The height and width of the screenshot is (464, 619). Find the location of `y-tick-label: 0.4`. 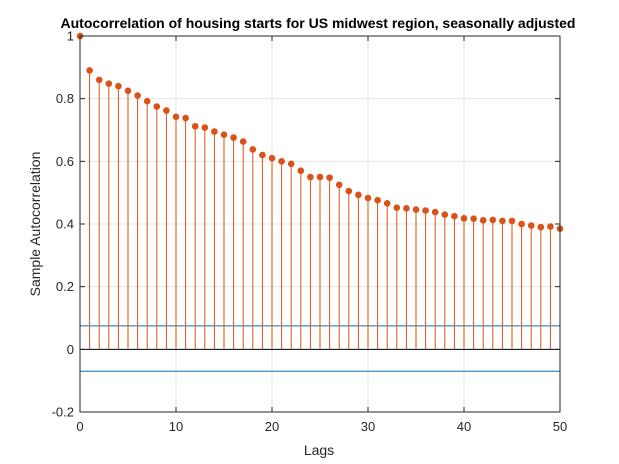

y-tick-label: 0.4 is located at coordinates (65, 224).